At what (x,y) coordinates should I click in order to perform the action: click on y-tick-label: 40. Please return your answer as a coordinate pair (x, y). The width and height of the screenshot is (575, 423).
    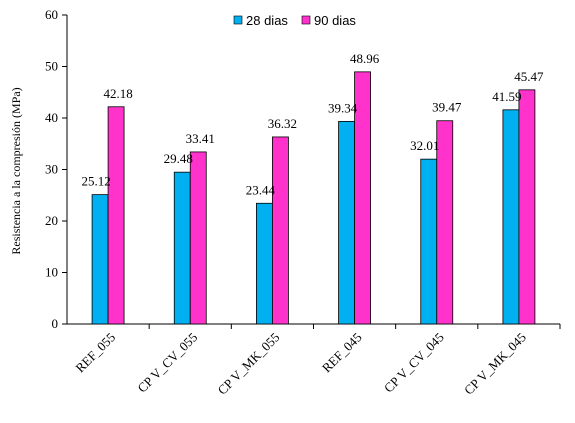
    Looking at the image, I should click on (51, 117).